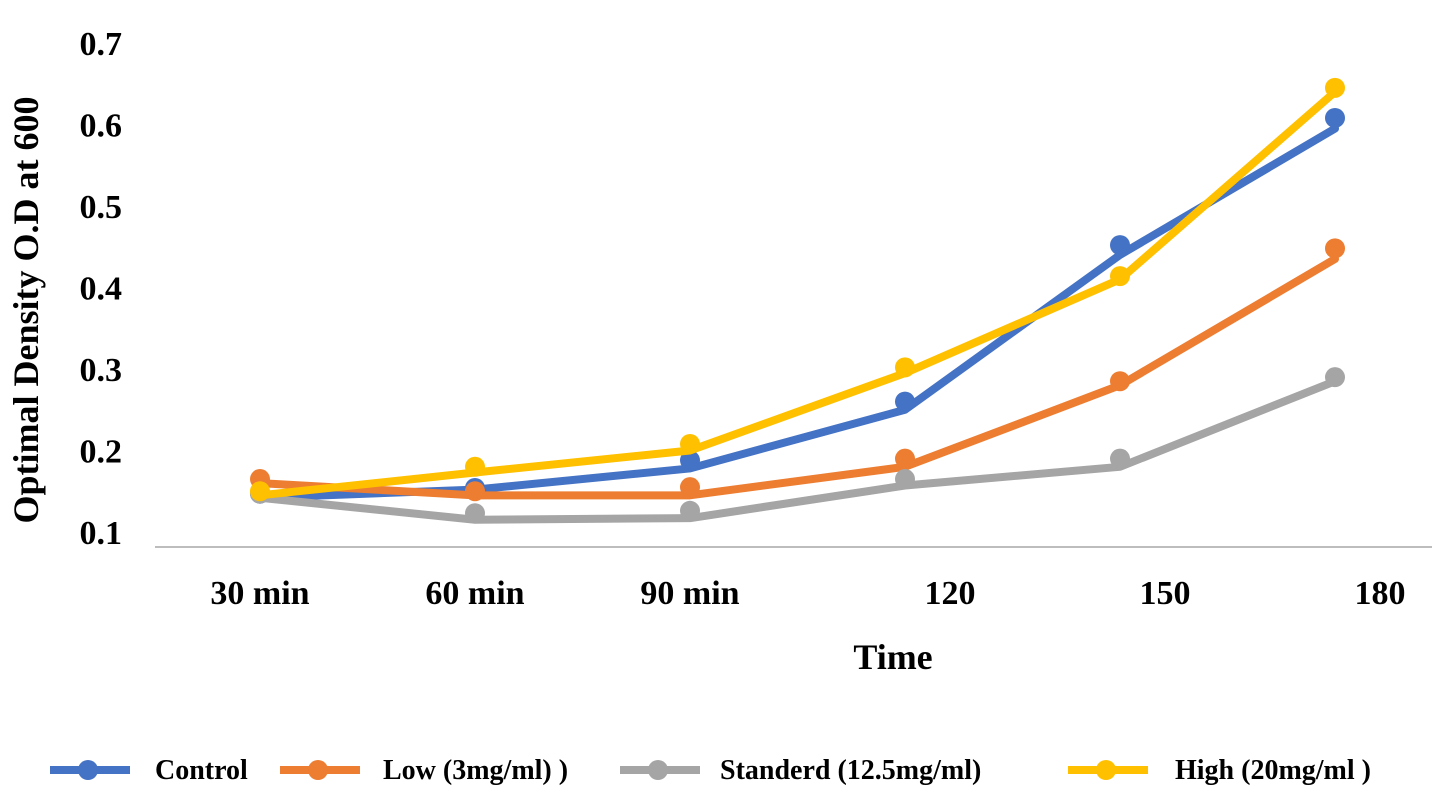 This screenshot has height=797, width=1432. I want to click on y-tick-label: 0.3, so click(101, 370).